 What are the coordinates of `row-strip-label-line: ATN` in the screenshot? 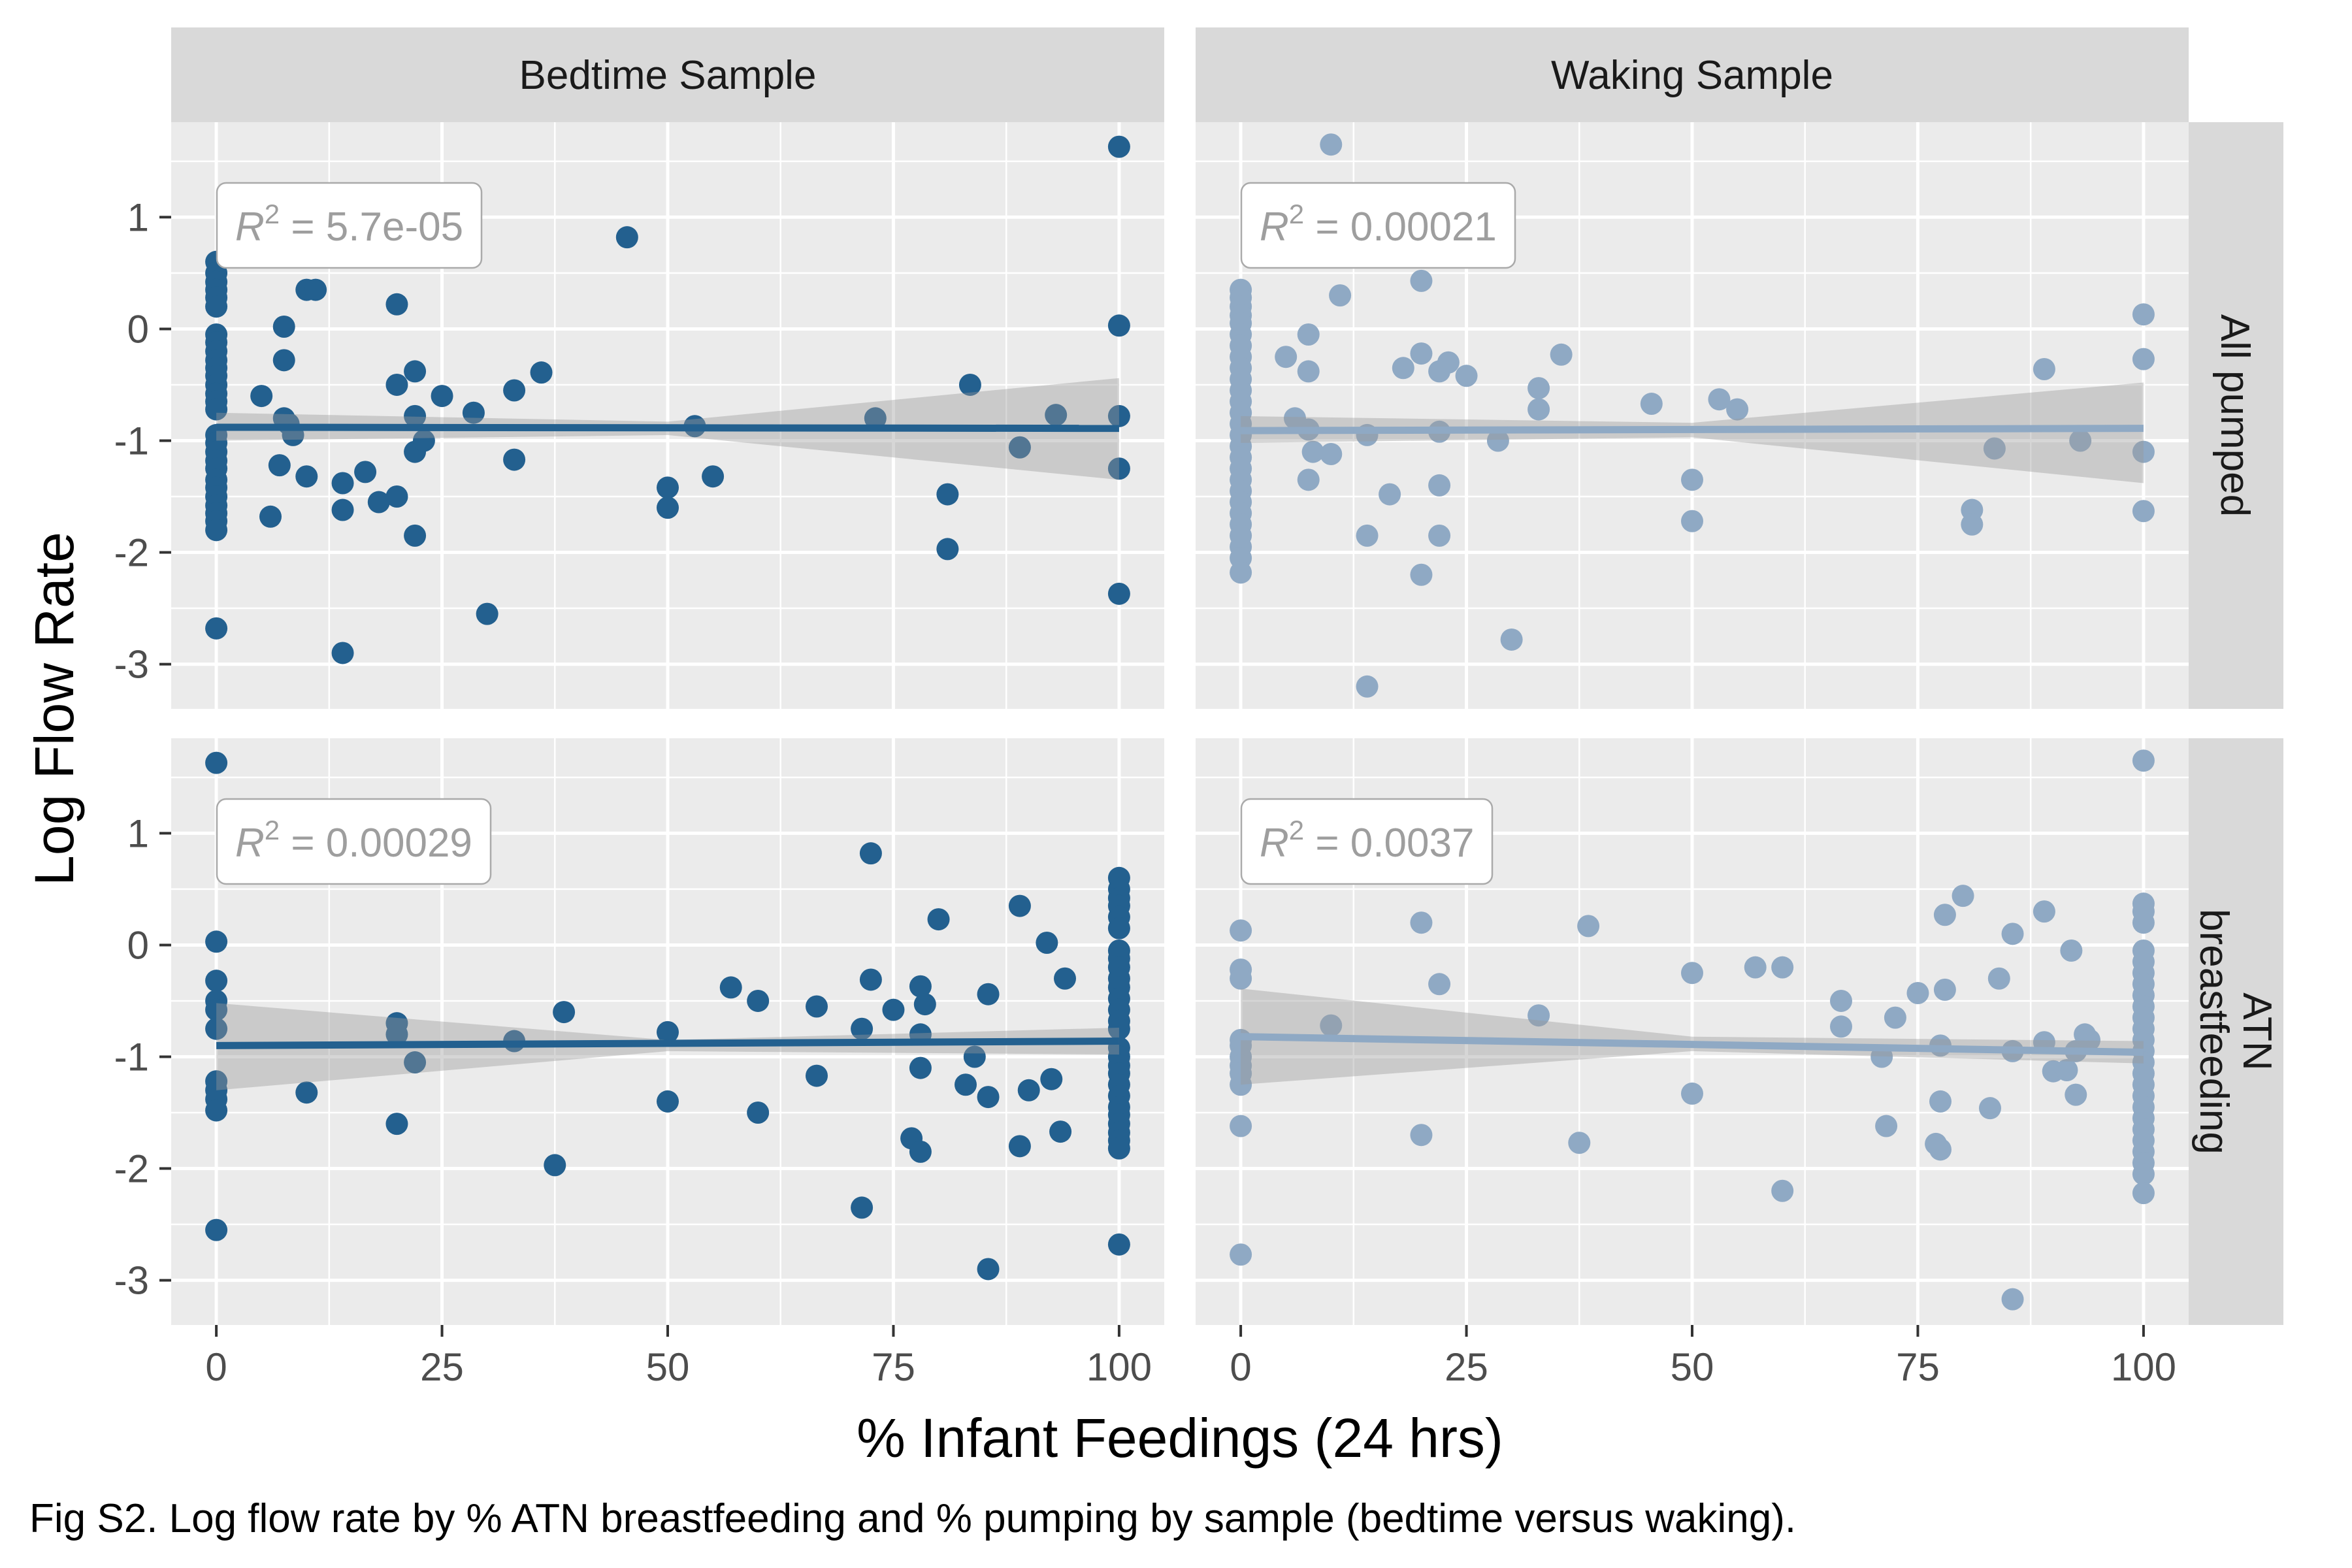 It's located at (2256, 1031).